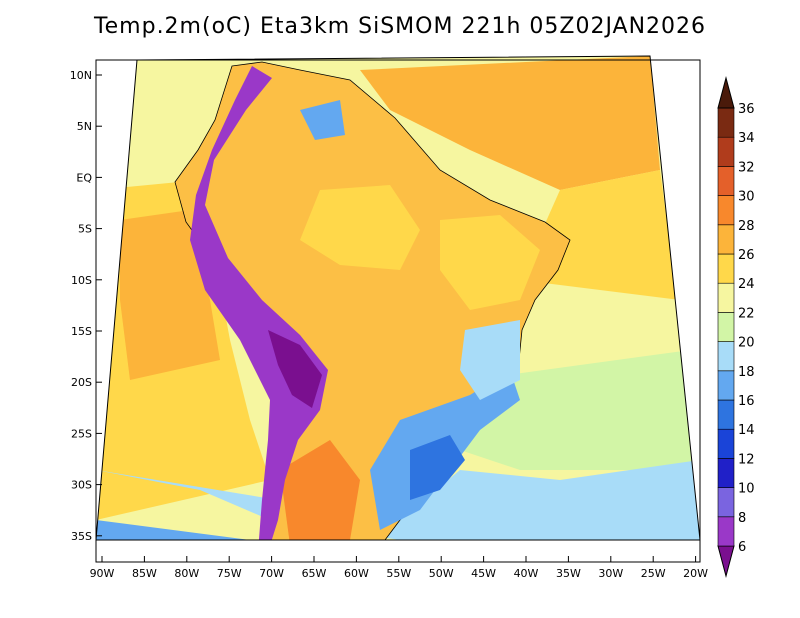 The width and height of the screenshot is (800, 618). I want to click on lat-label: 30S, so click(81, 485).